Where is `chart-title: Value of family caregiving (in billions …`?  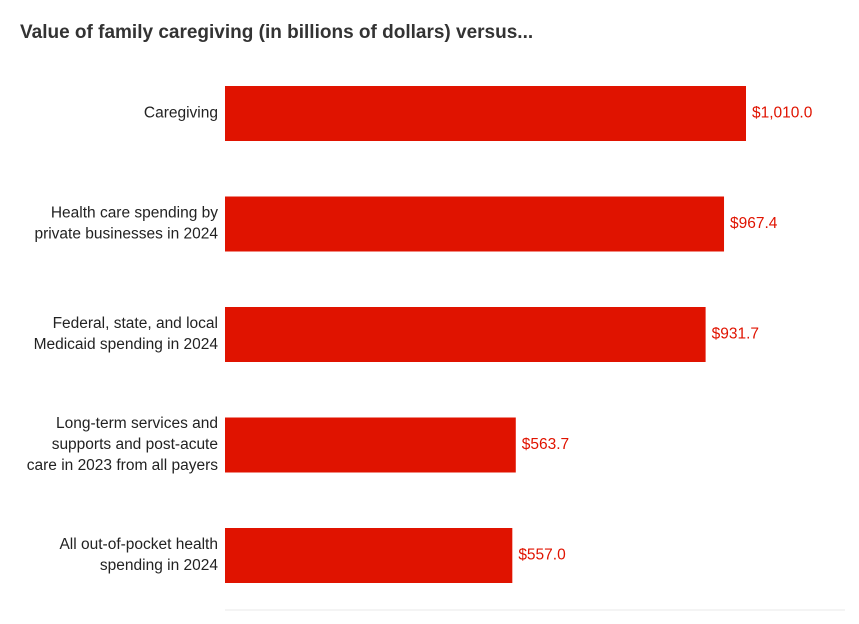
chart-title: Value of family caregiving (in billions … is located at coordinates (277, 32).